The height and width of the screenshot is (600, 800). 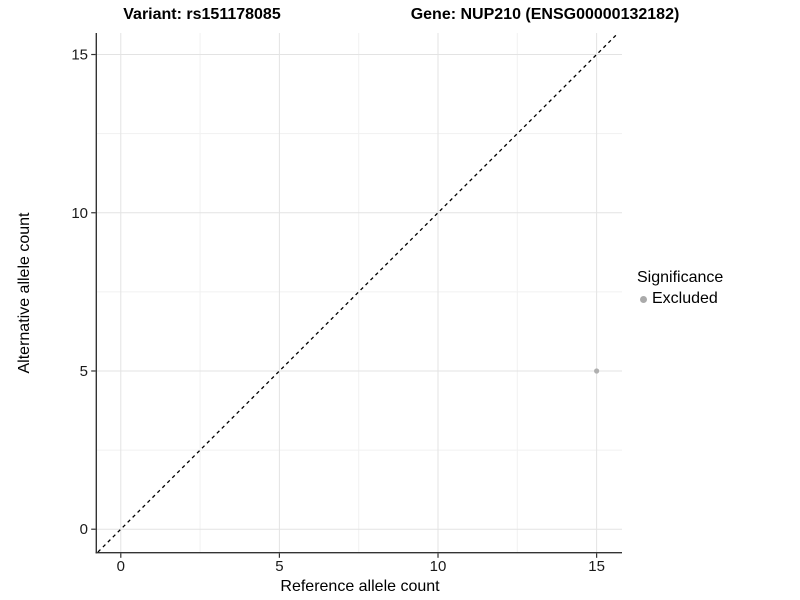 What do you see at coordinates (438, 566) in the screenshot?
I see `x-tick-label: 10` at bounding box center [438, 566].